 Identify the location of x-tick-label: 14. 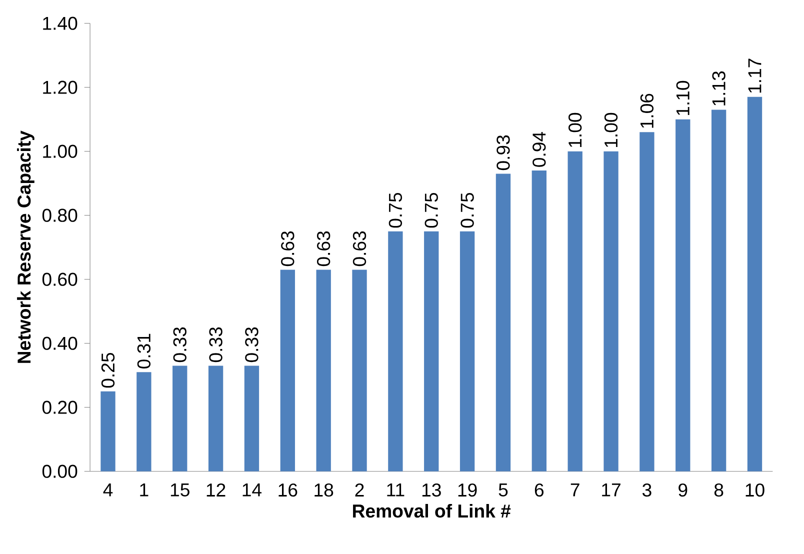
(252, 489).